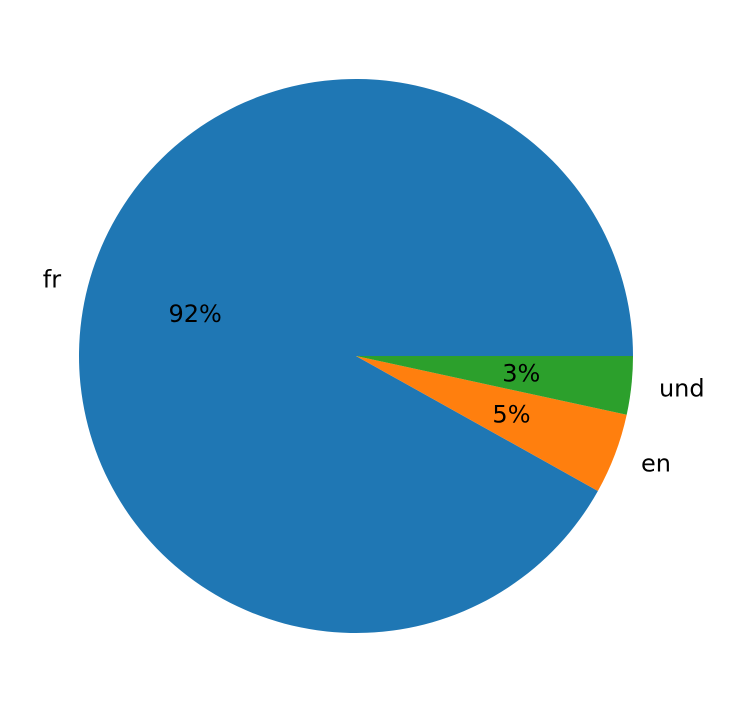 This screenshot has width=735, height=713. I want to click on slice-label-fr: fr, so click(52, 279).